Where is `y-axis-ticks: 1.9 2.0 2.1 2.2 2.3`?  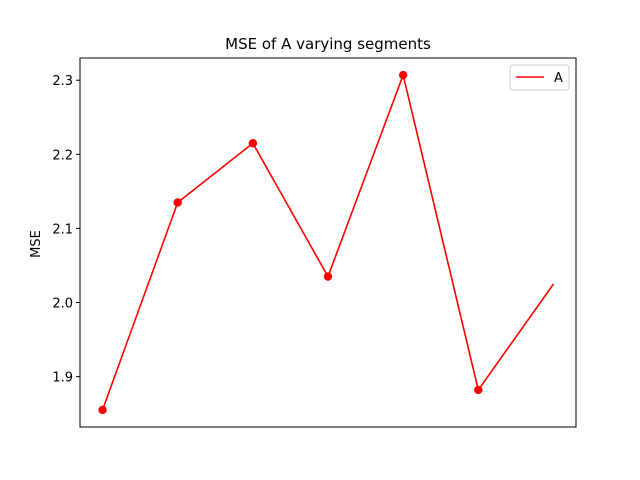
y-axis-ticks: 1.9 2.0 2.1 2.2 2.3 is located at coordinates (66, 230).